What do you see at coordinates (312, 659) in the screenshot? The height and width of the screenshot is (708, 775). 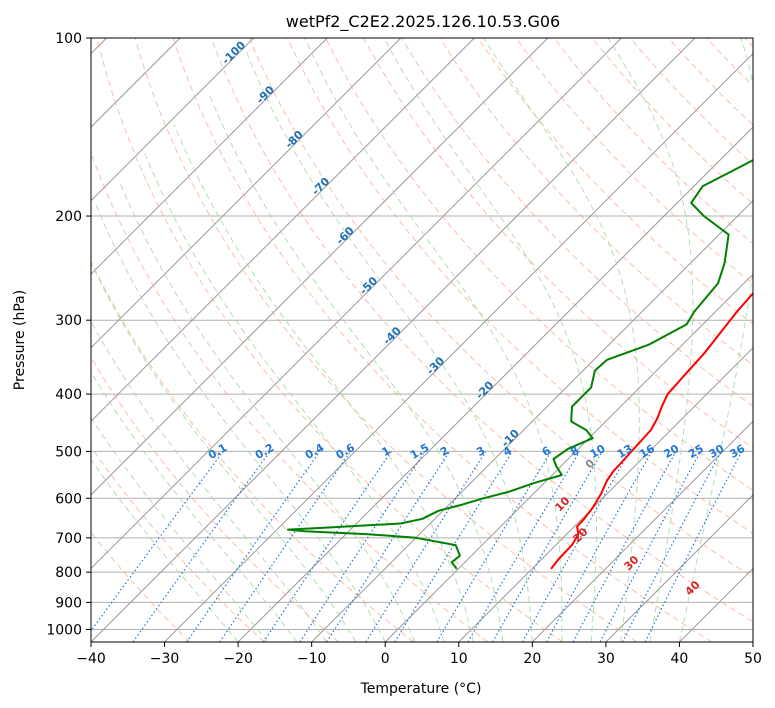 I see `x-tick-label: −10` at bounding box center [312, 659].